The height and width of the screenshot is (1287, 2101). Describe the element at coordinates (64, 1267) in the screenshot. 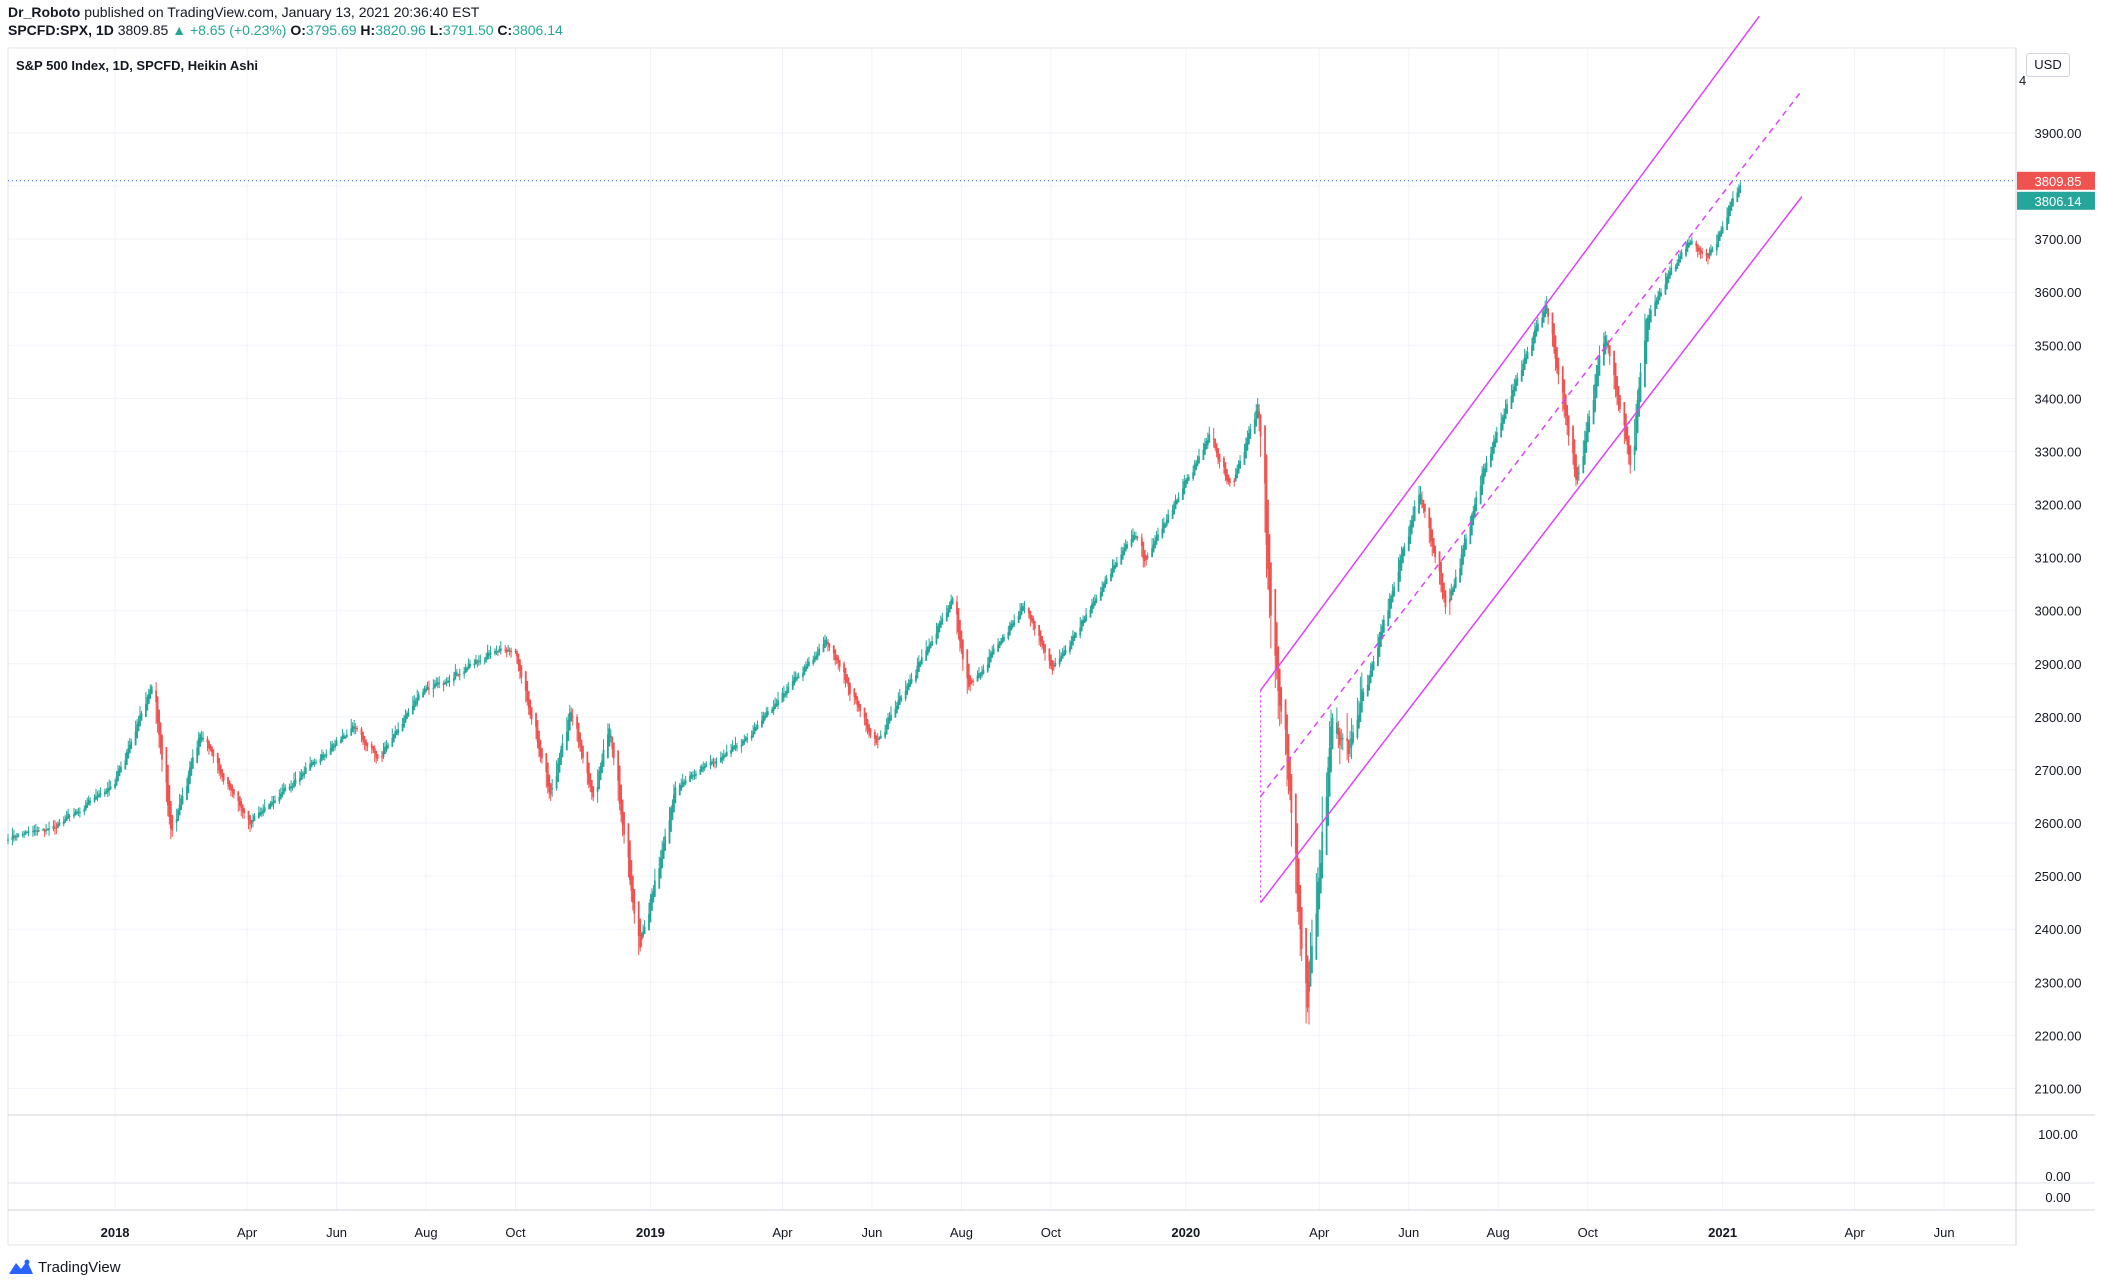

I see `tradingview-footer: TradingView` at that location.